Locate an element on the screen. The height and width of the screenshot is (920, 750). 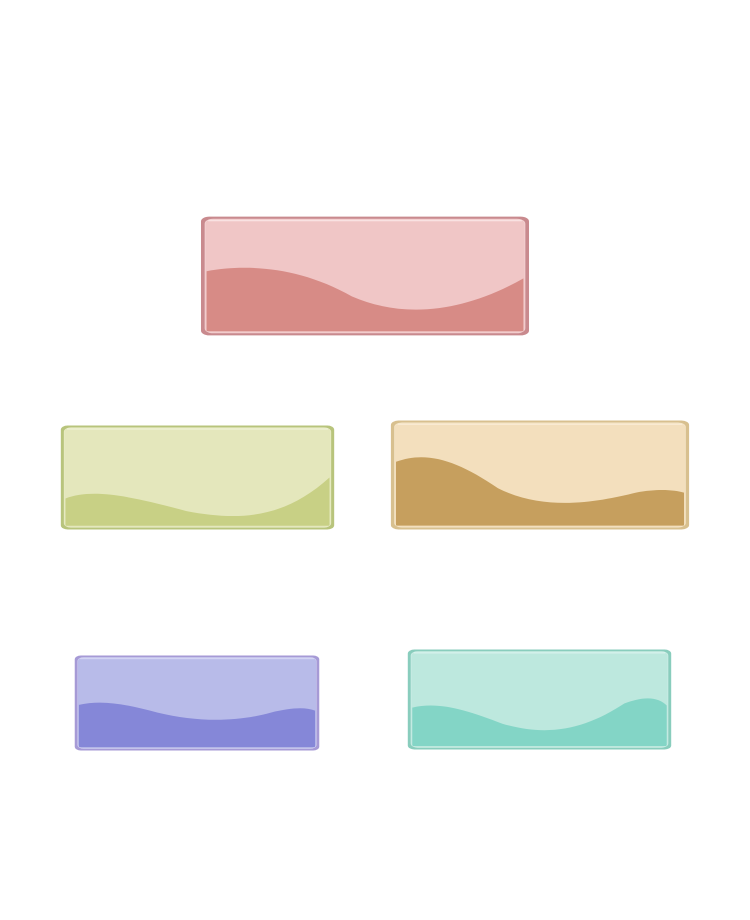
orange-tile-graphic is located at coordinates (540, 475).